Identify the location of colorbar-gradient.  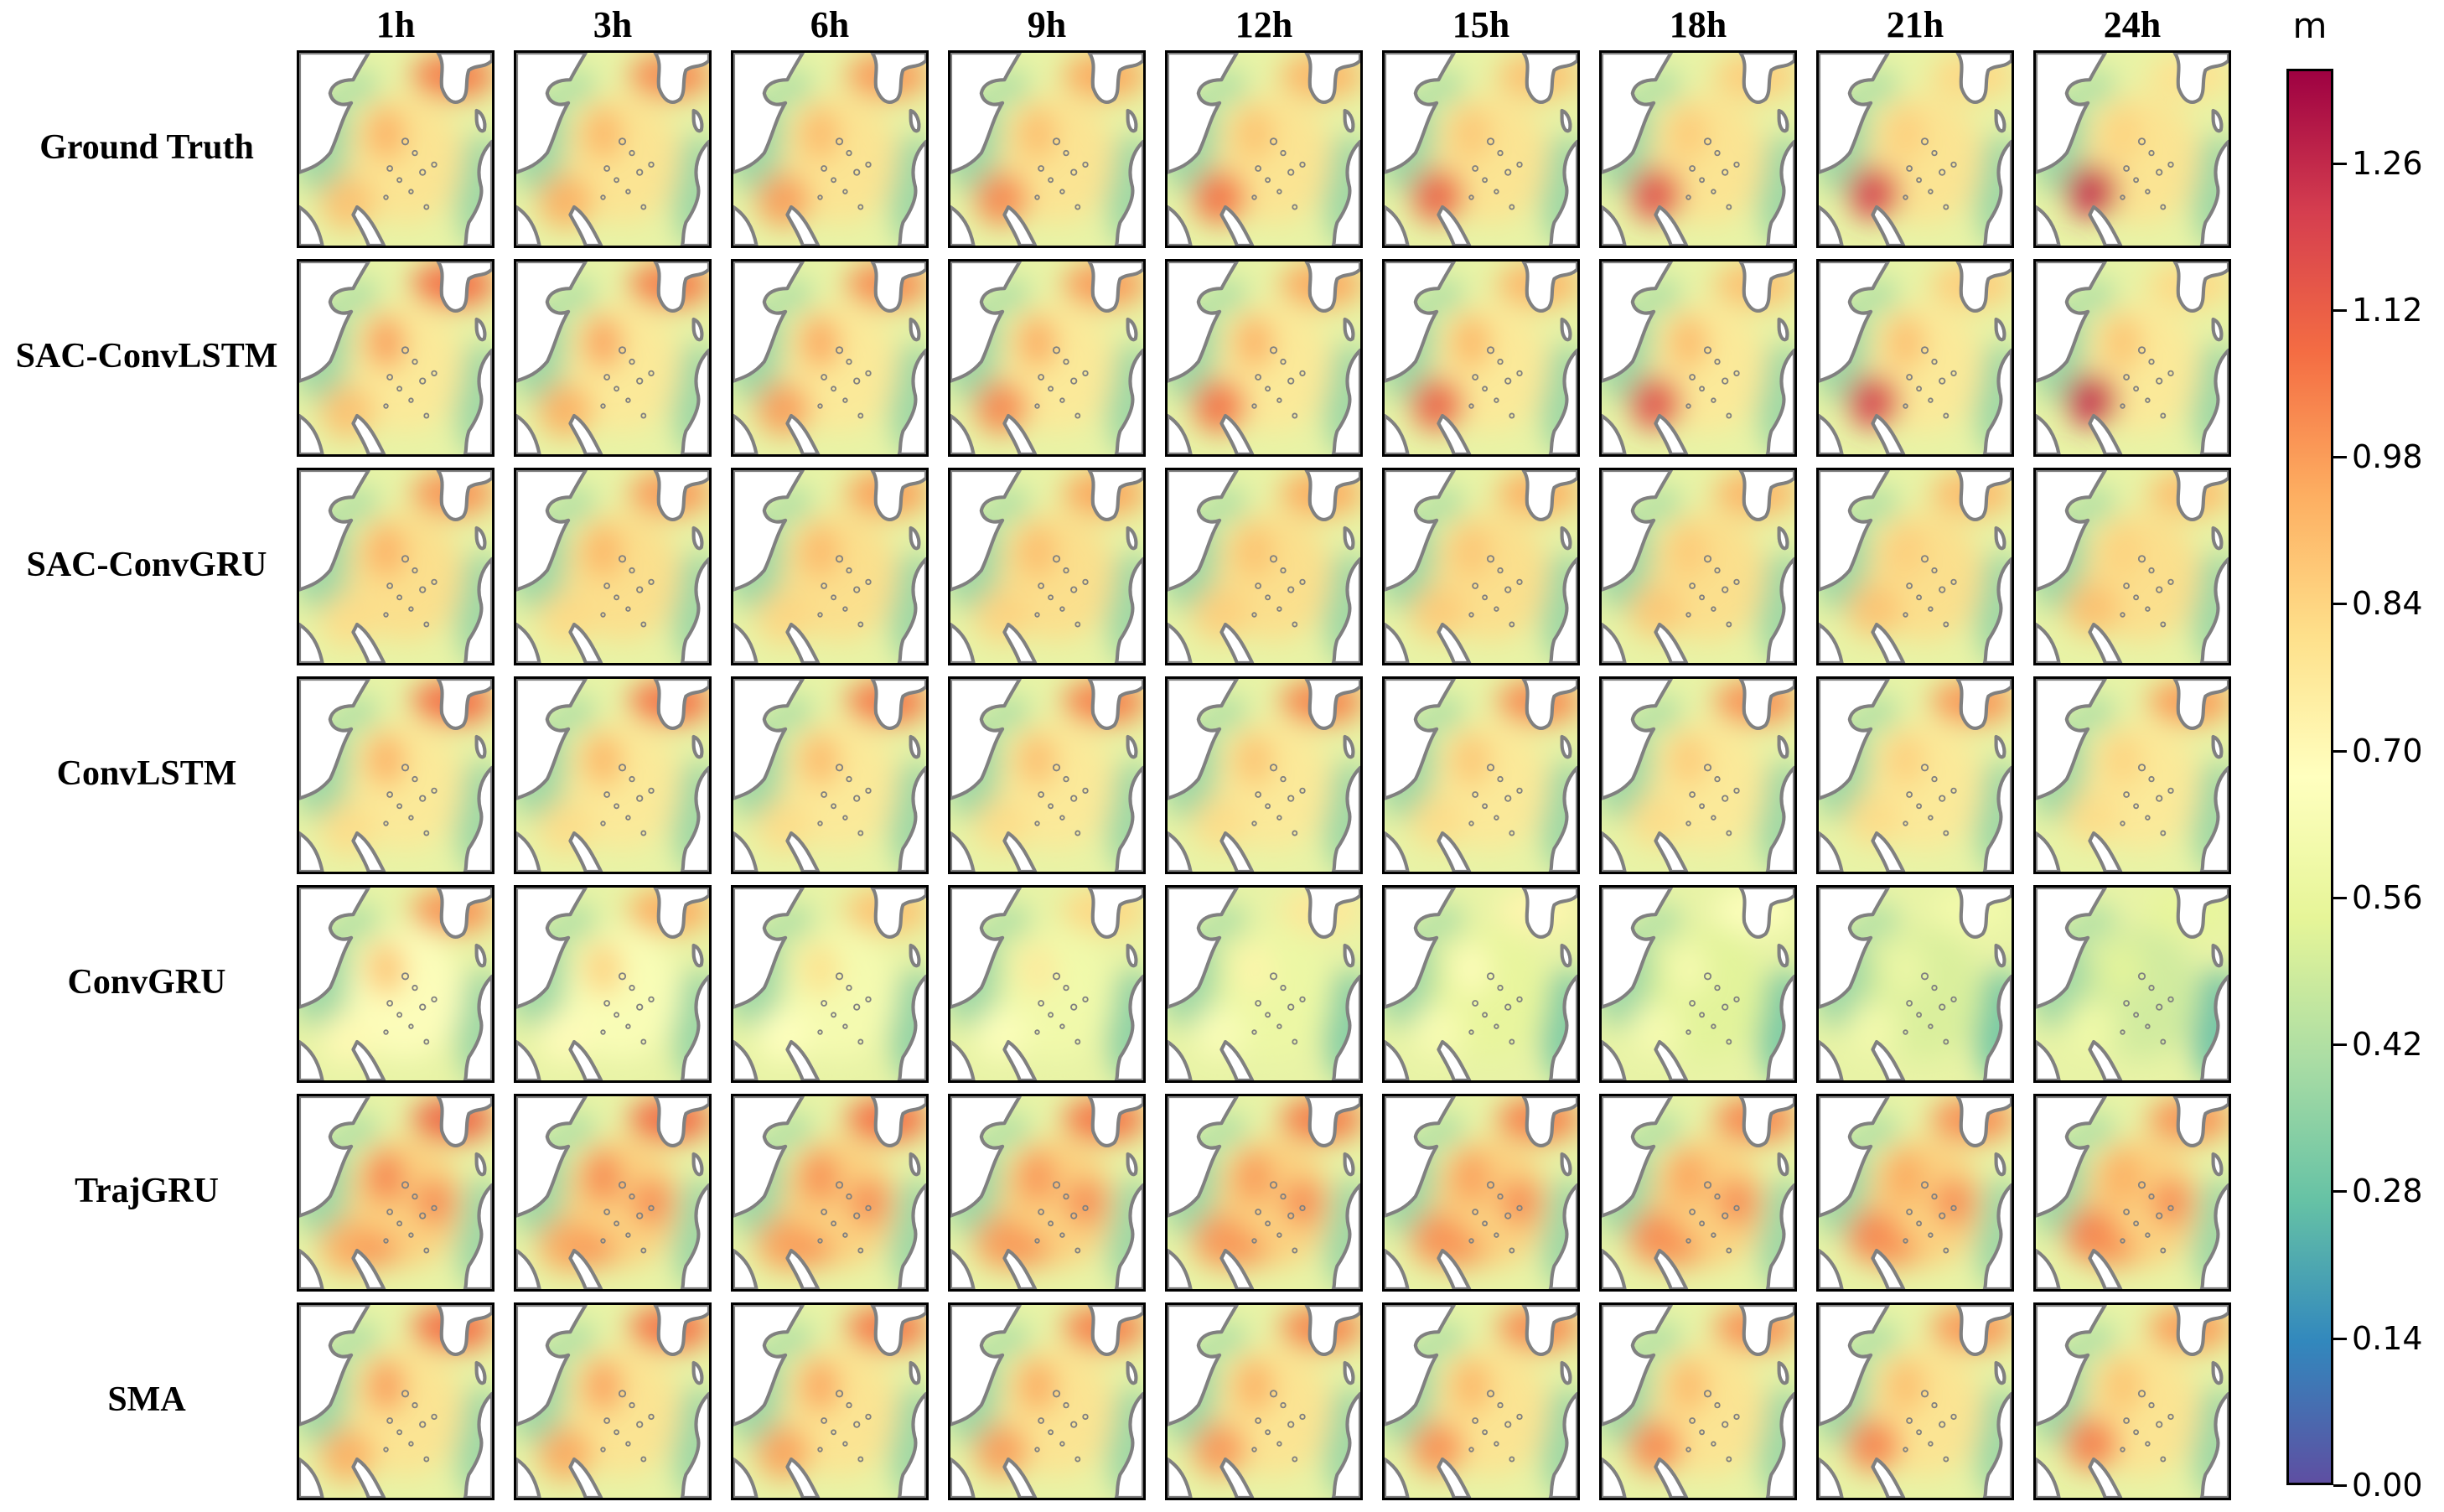
(2310, 777).